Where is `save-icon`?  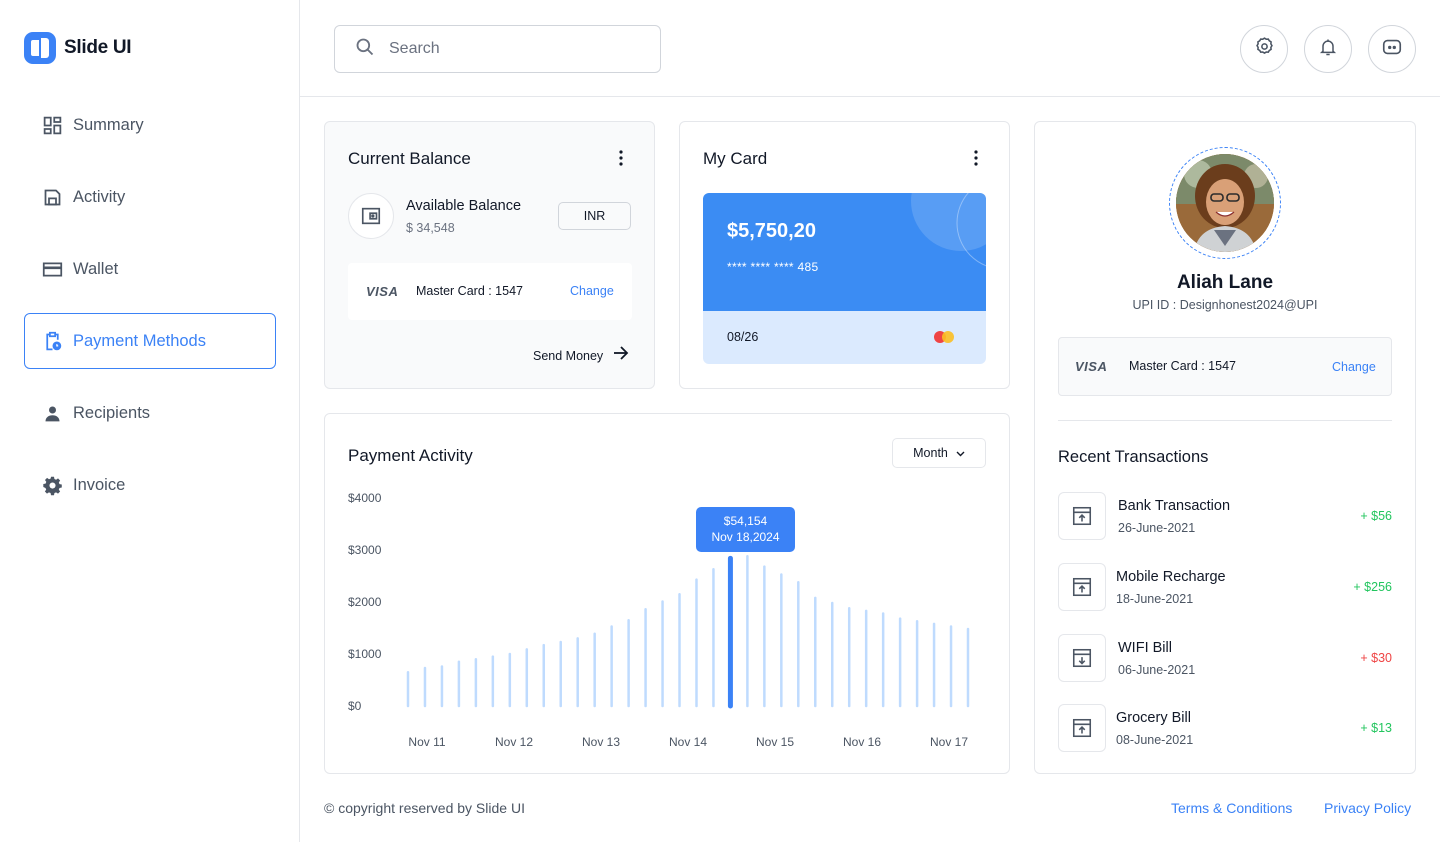
save-icon is located at coordinates (52, 197).